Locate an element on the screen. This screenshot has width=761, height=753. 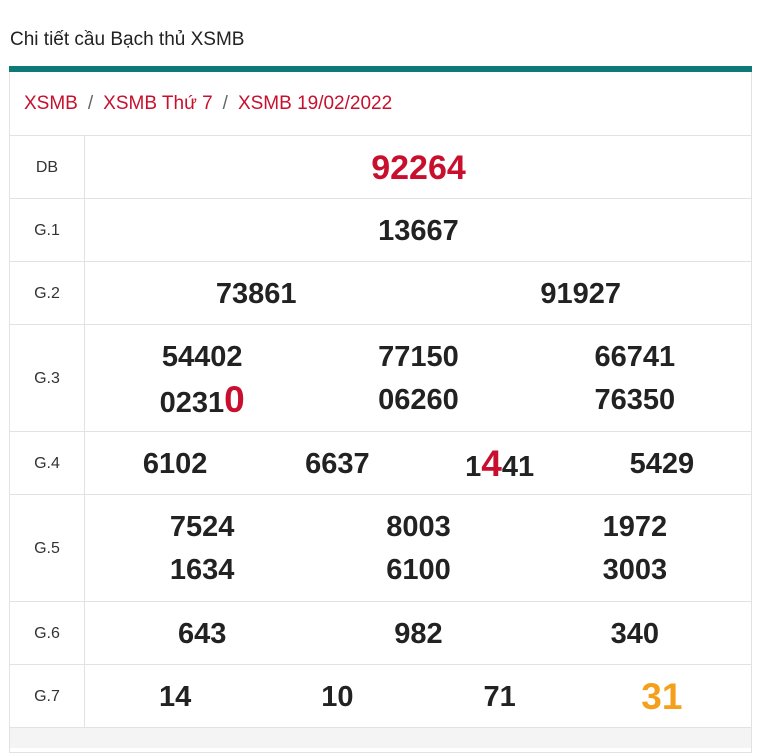
prize-number: 31 is located at coordinates (661, 697).